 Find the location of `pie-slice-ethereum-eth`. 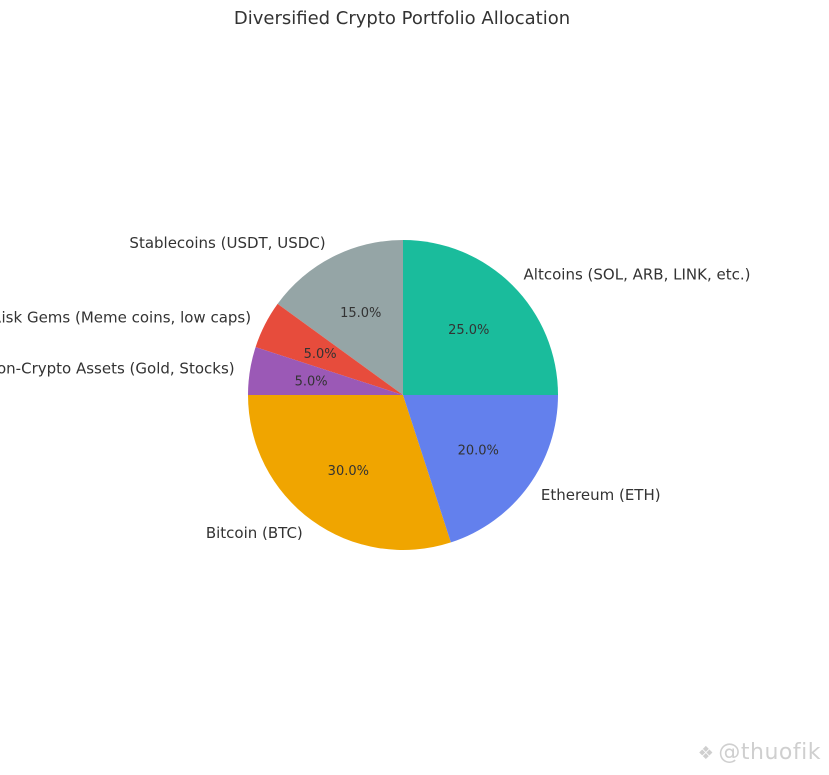

pie-slice-ethereum-eth is located at coordinates (480, 469).